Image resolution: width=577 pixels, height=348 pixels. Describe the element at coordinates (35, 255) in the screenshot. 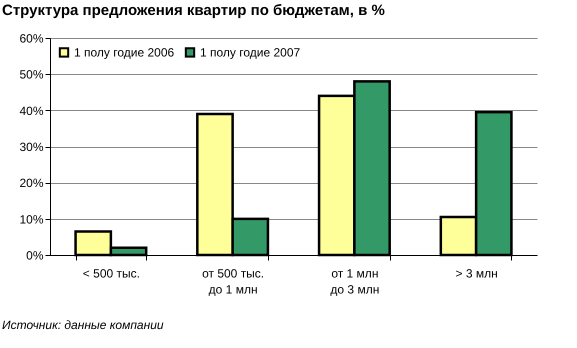

I see `y-tick-label: 0%` at that location.